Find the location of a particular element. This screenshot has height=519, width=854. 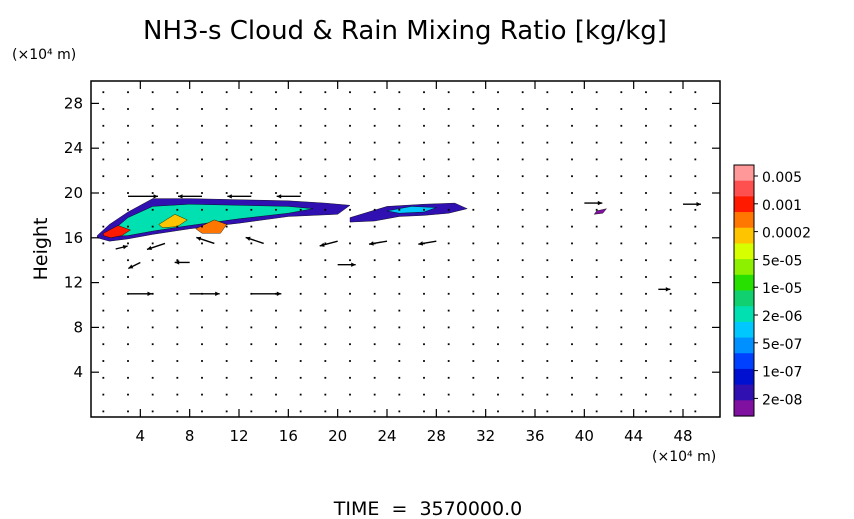

wind-vector-head is located at coordinates (125, 247).